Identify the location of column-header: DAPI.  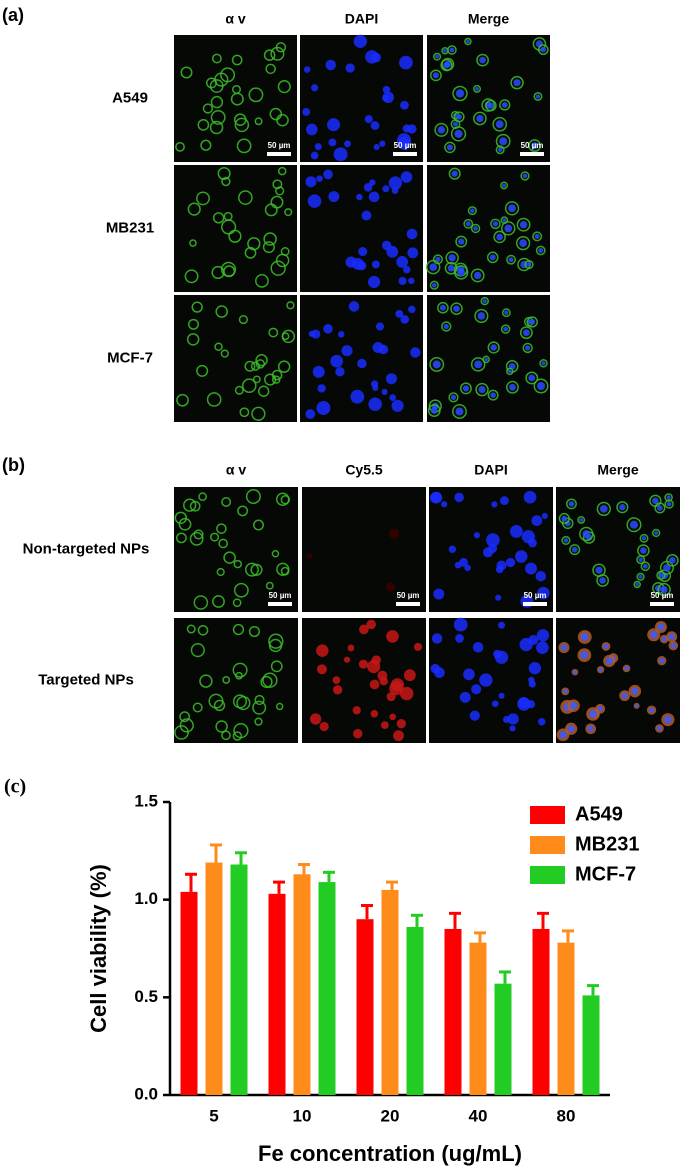
(361, 19).